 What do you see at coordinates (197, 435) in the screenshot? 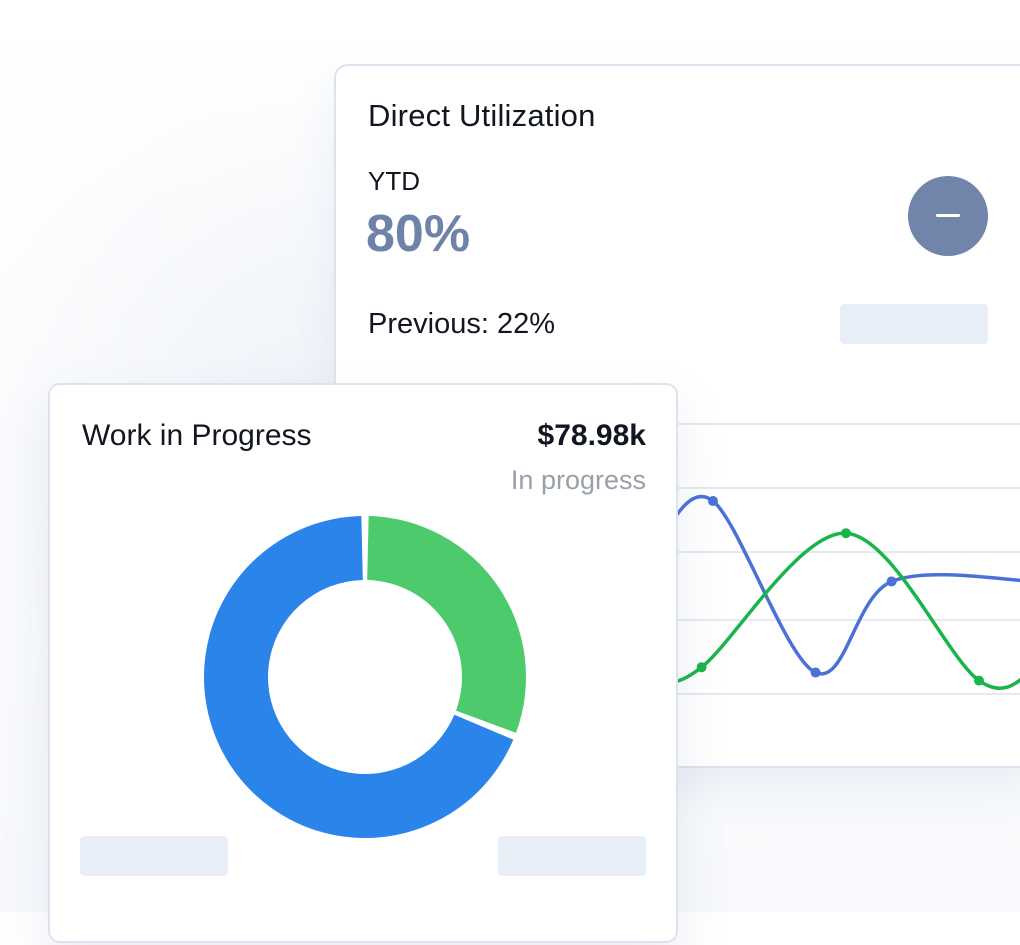
I see `card-title: Work in Progress` at bounding box center [197, 435].